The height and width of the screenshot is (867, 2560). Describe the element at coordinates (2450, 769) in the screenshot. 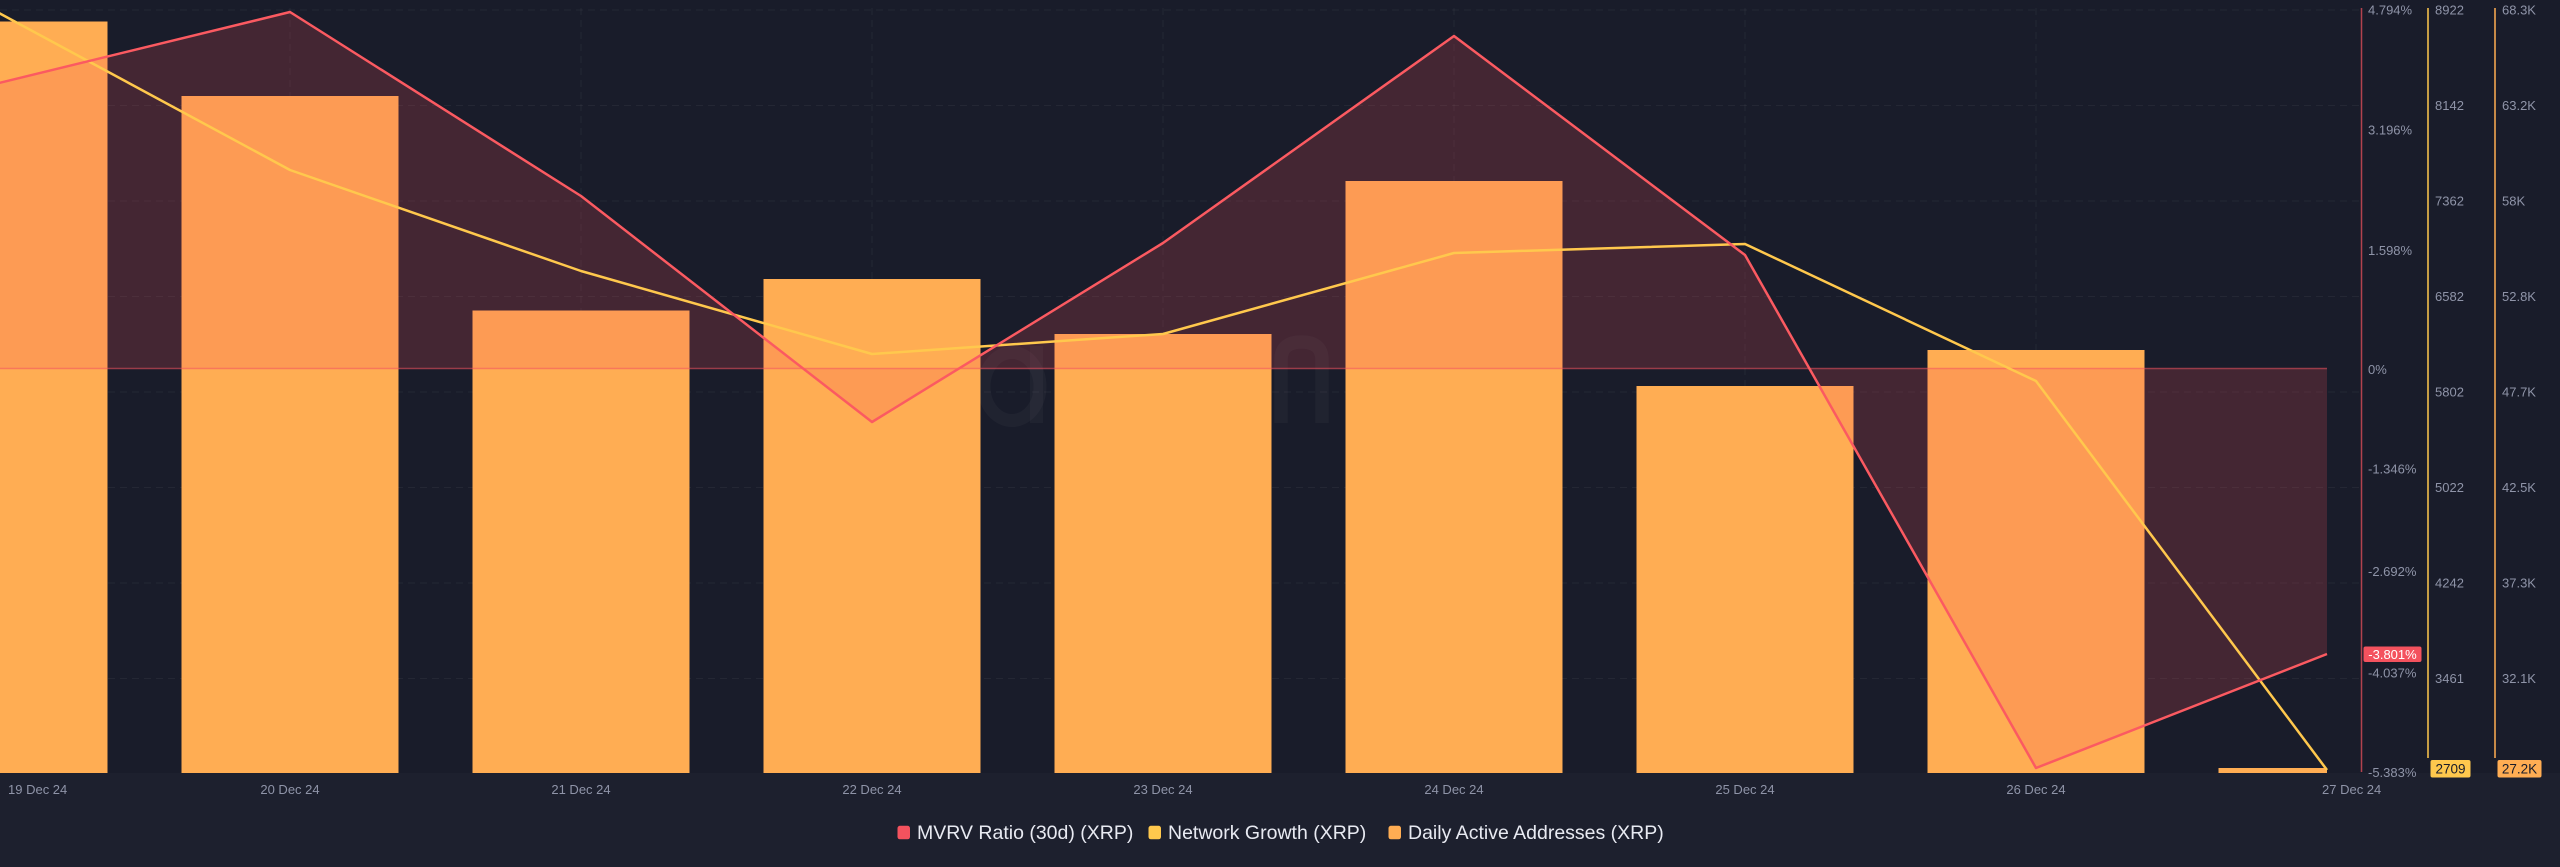

I see `svg-text: 2709` at that location.